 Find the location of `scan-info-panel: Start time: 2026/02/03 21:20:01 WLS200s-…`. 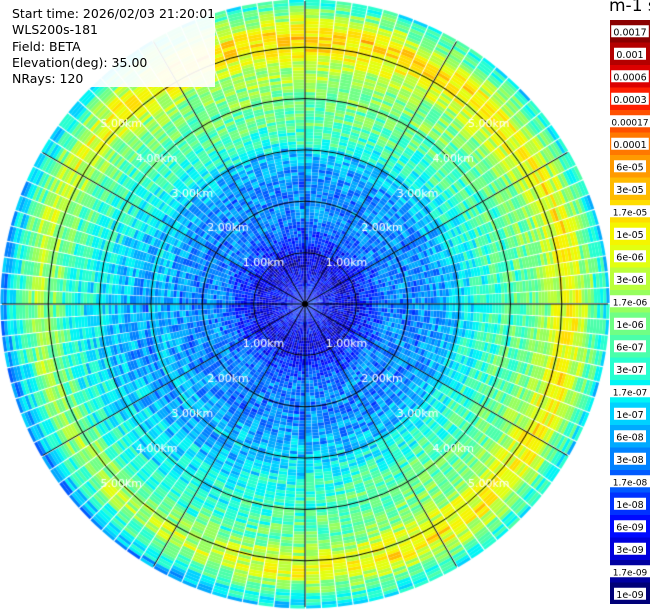

scan-info-panel: Start time: 2026/02/03 21:20:01 WLS200s-… is located at coordinates (114, 47).